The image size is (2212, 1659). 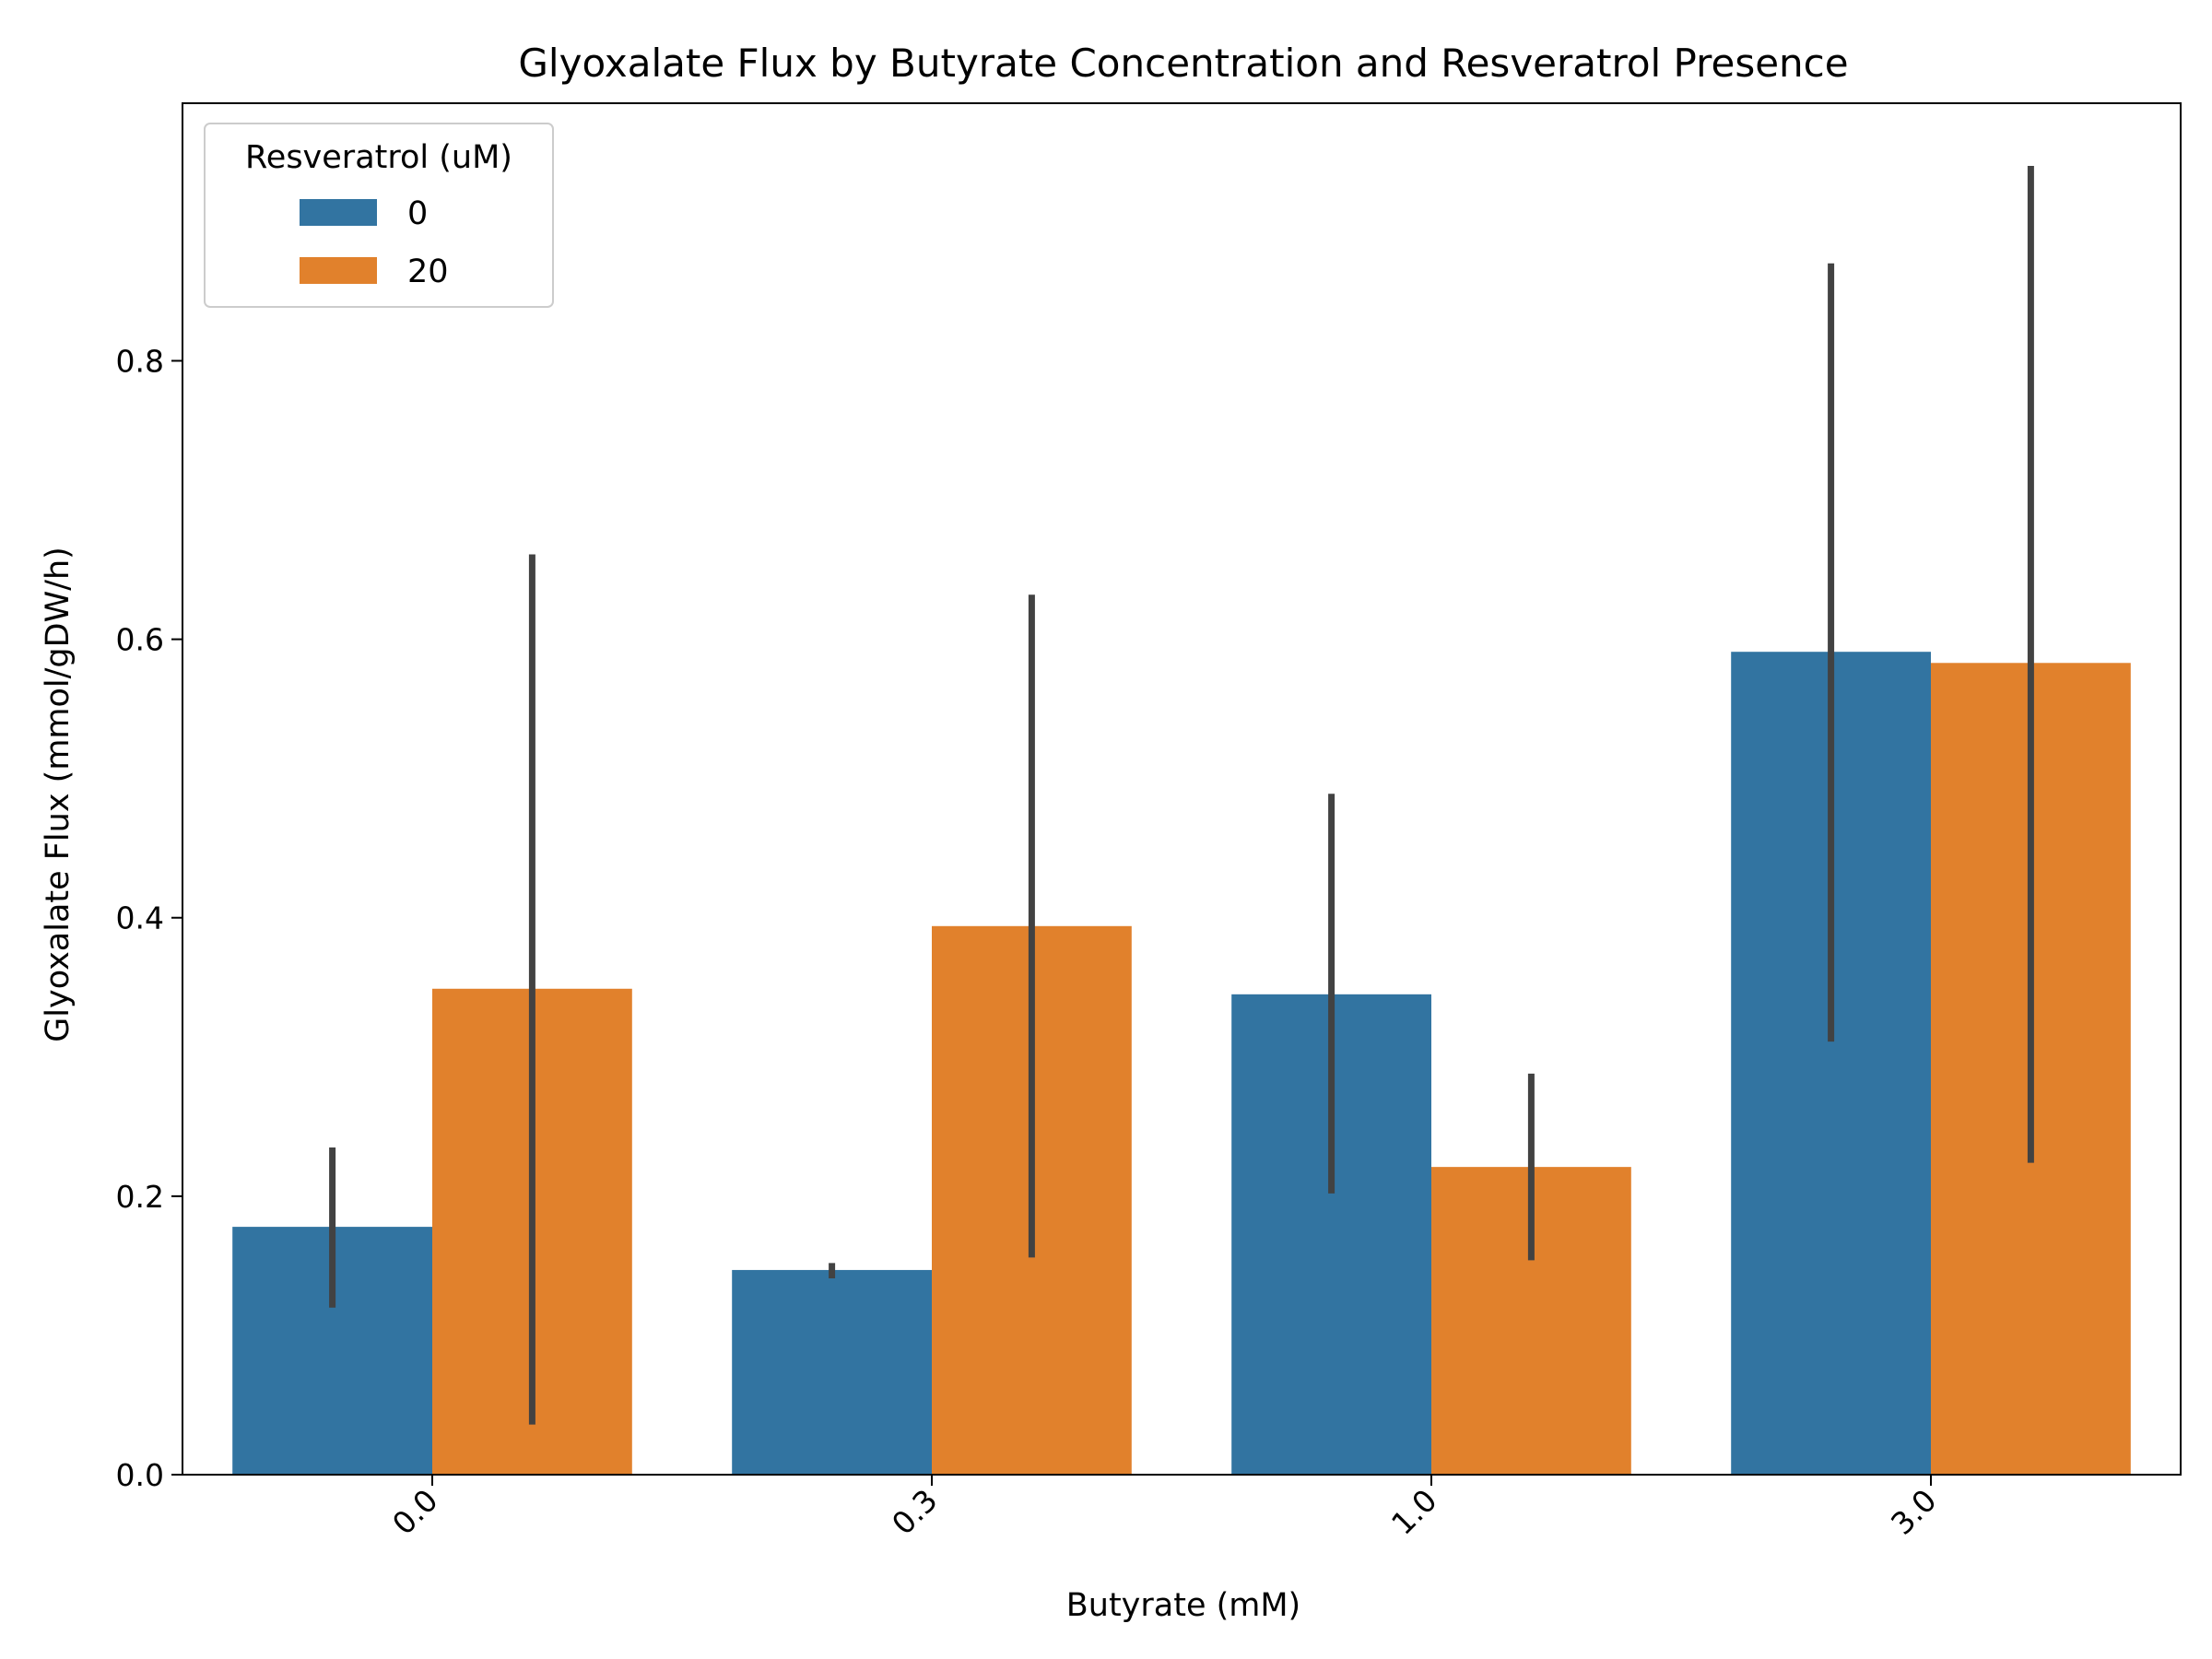 I want to click on y-tick-label: 0.8, so click(x=140, y=361).